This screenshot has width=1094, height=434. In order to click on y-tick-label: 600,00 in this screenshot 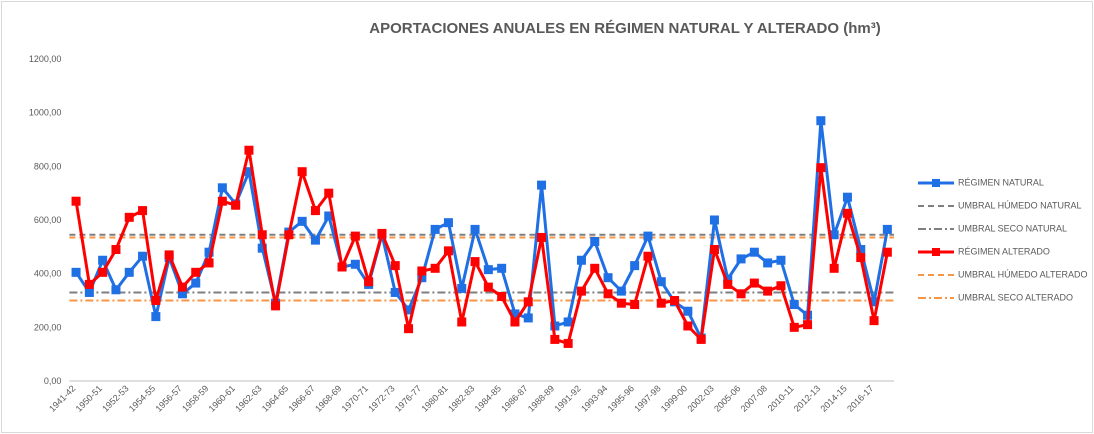, I will do `click(48, 220)`.